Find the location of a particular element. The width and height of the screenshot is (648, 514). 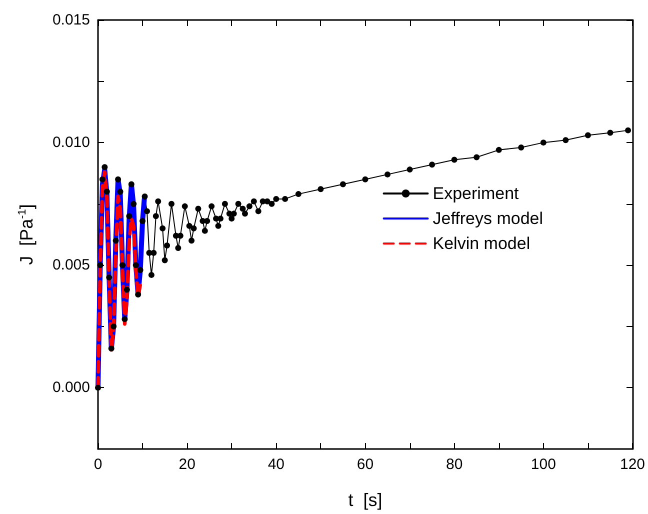

y-tick-label: 0.010 is located at coordinates (71, 143).